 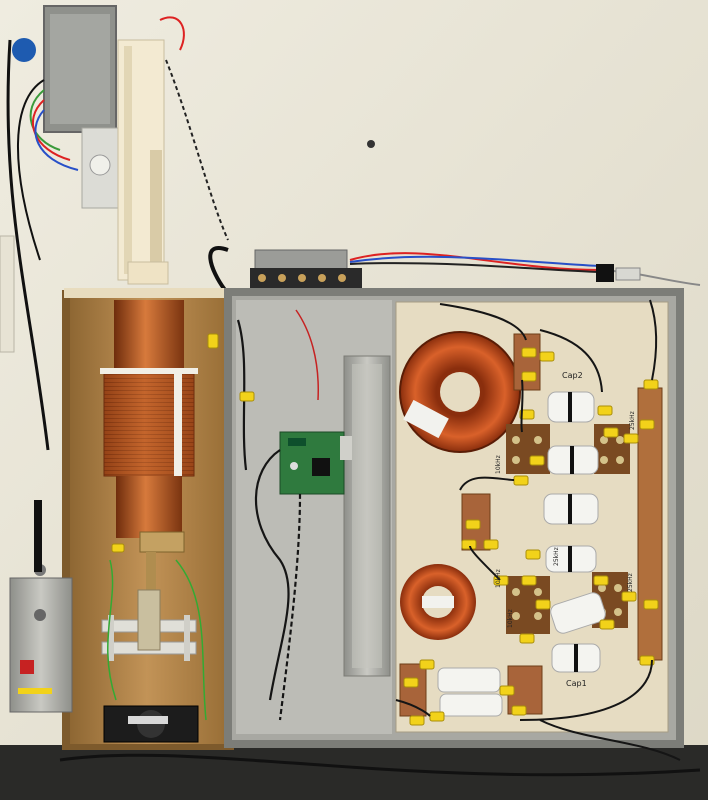 I want to click on capacitor-cap2, so click(x=571, y=407).